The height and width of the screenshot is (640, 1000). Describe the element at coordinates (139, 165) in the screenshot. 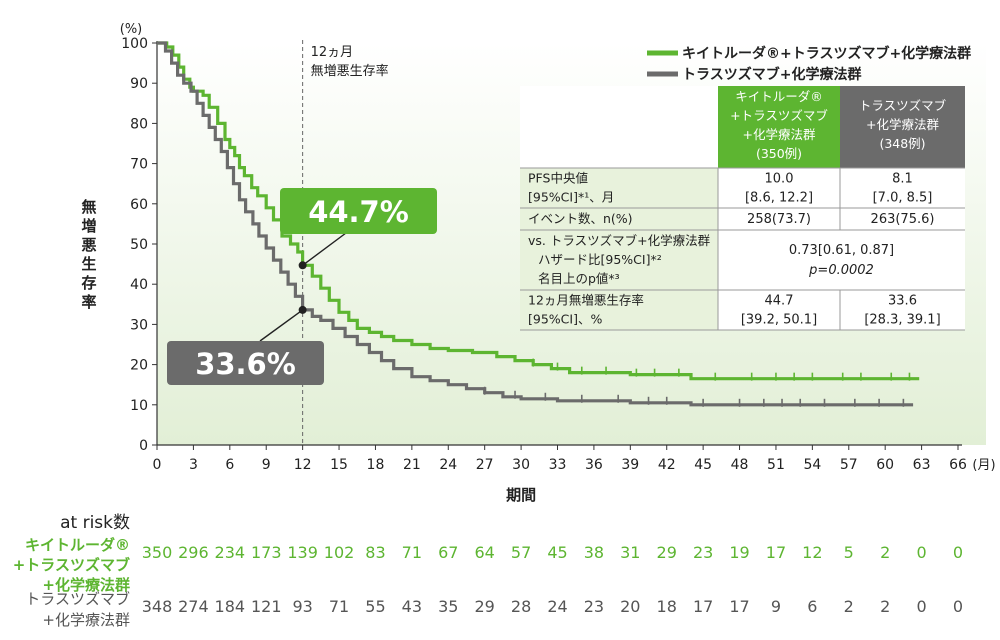

I see `y-tick-label: 70` at that location.